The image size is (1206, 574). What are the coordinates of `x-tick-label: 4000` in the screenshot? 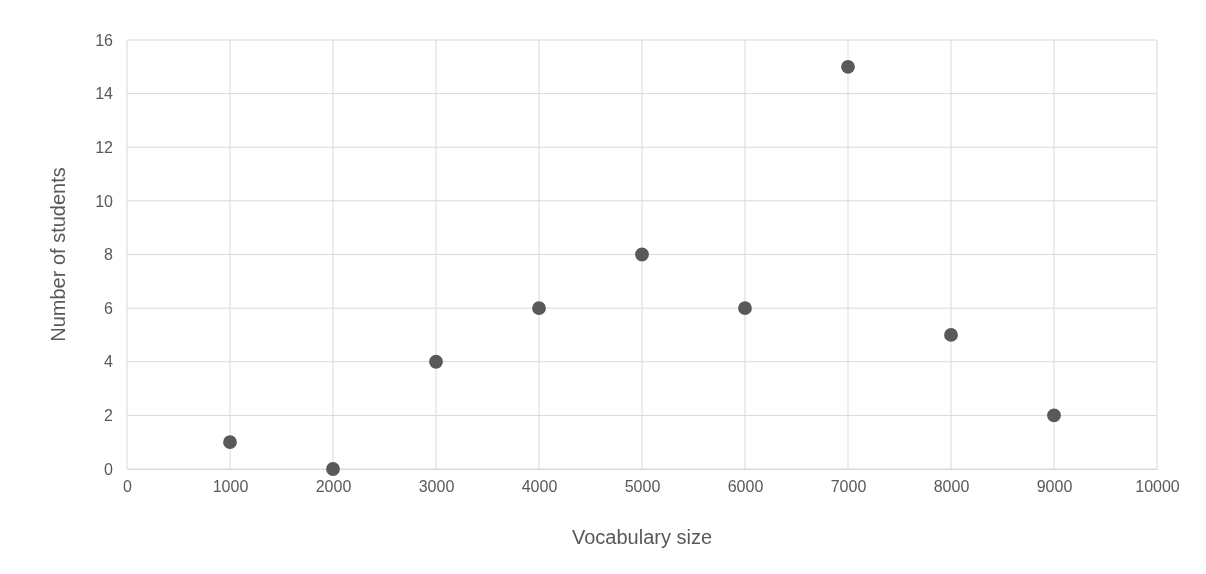 It's located at (539, 487).